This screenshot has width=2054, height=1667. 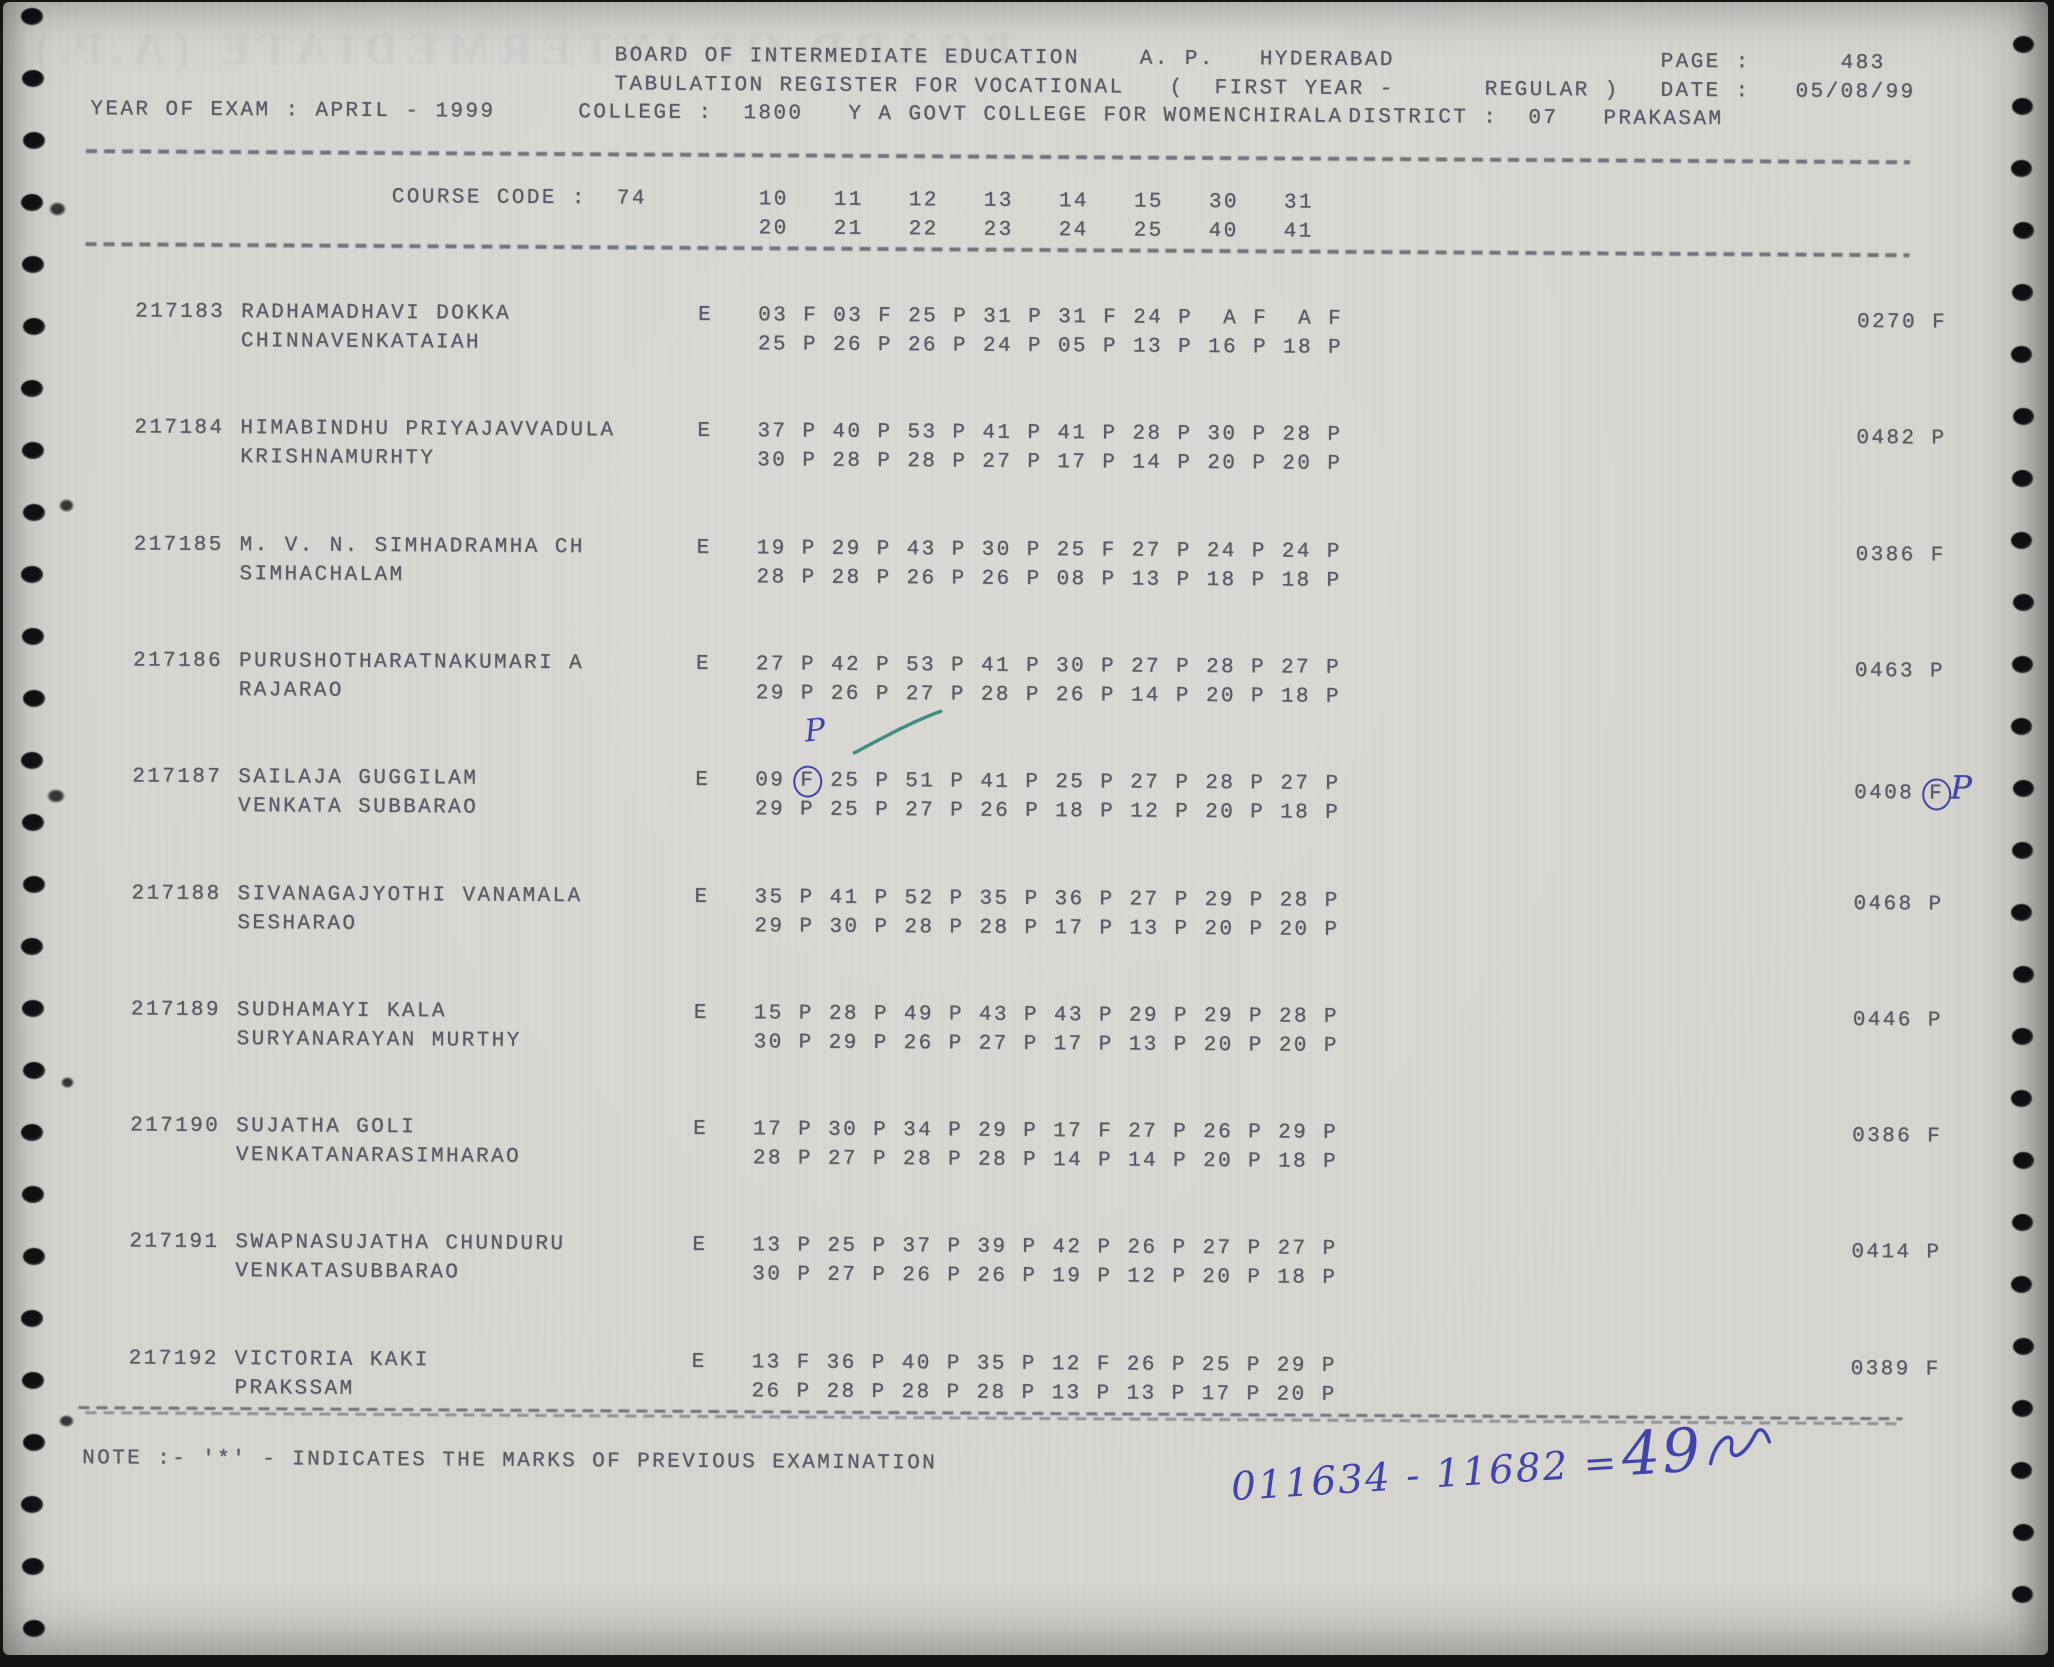 I want to click on parent-name: VENKATANARASIMHARAO, so click(x=378, y=1156).